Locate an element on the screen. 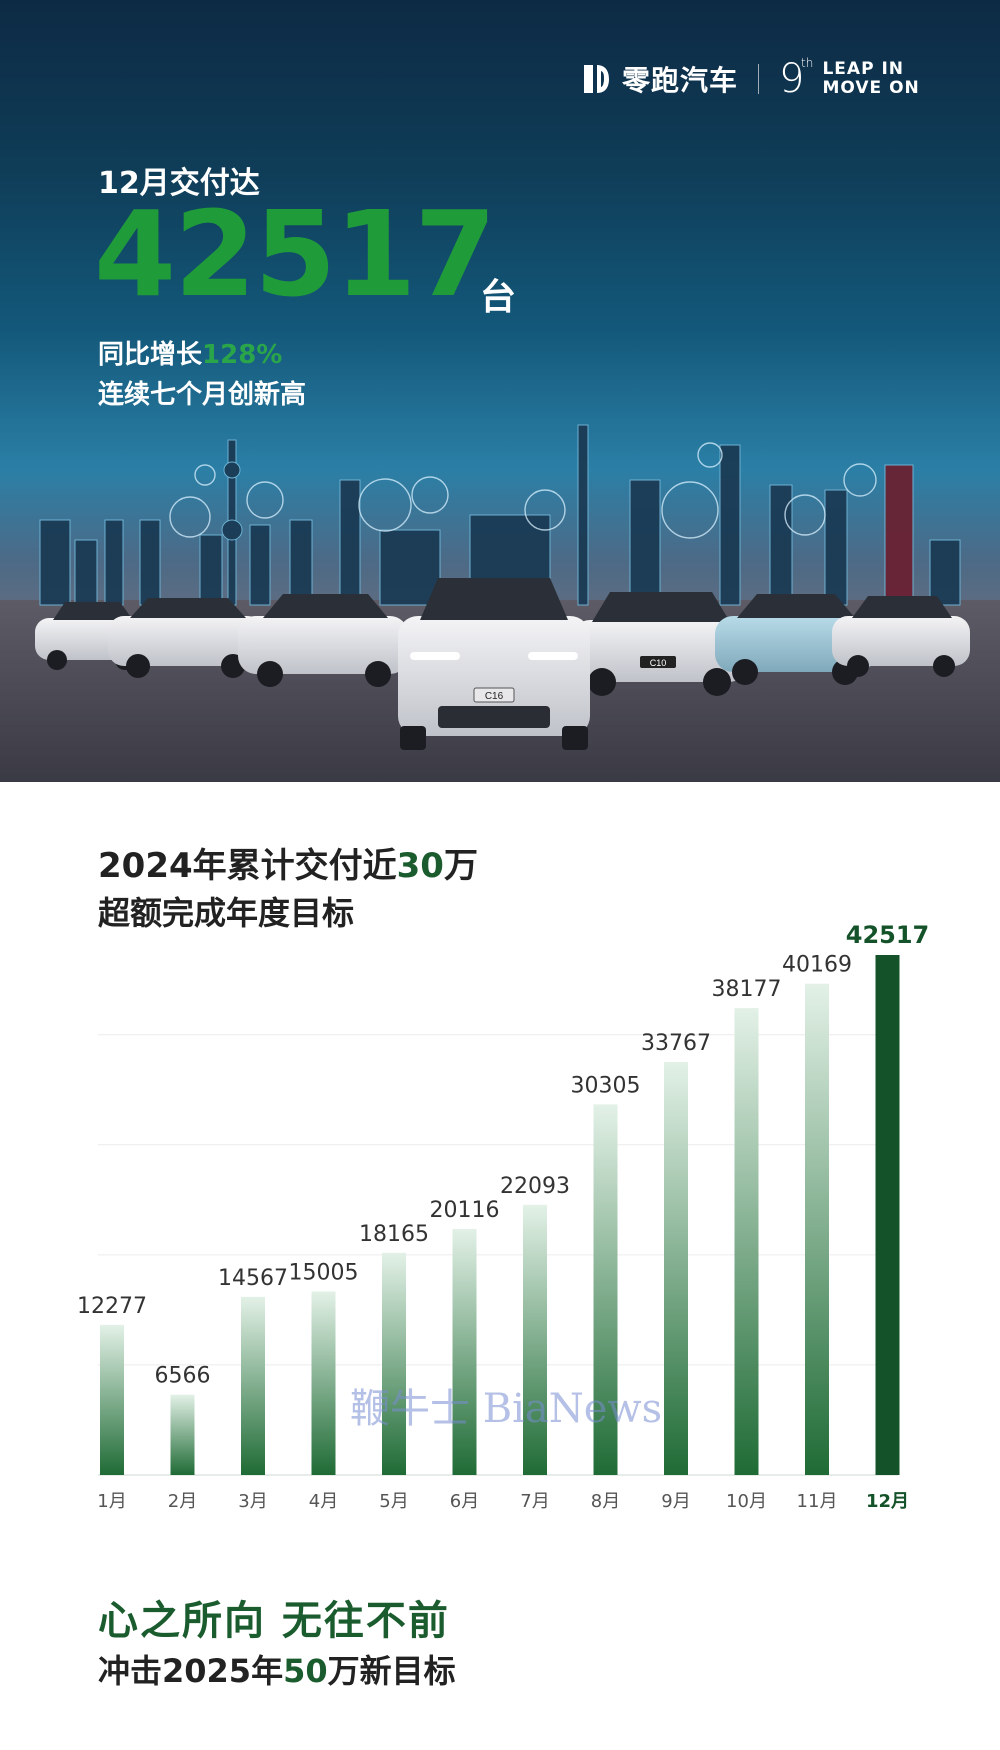  chart-title: 2024年累计交付近30万 is located at coordinates (288, 866).